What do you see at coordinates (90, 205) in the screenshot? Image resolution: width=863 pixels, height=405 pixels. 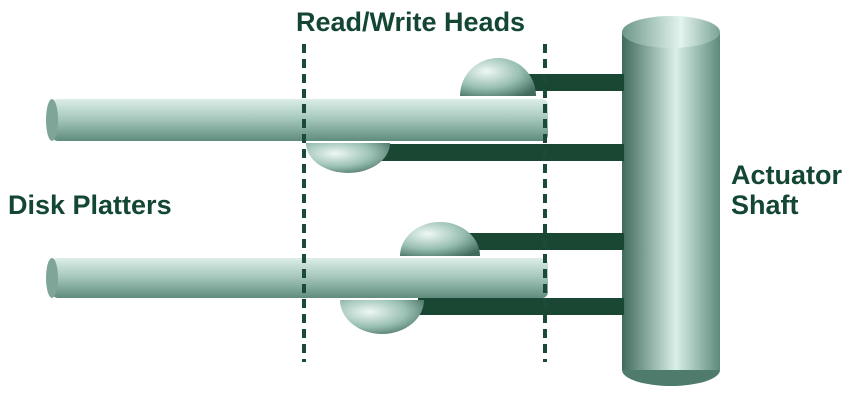 I see `platters-label: Disk Platters` at bounding box center [90, 205].